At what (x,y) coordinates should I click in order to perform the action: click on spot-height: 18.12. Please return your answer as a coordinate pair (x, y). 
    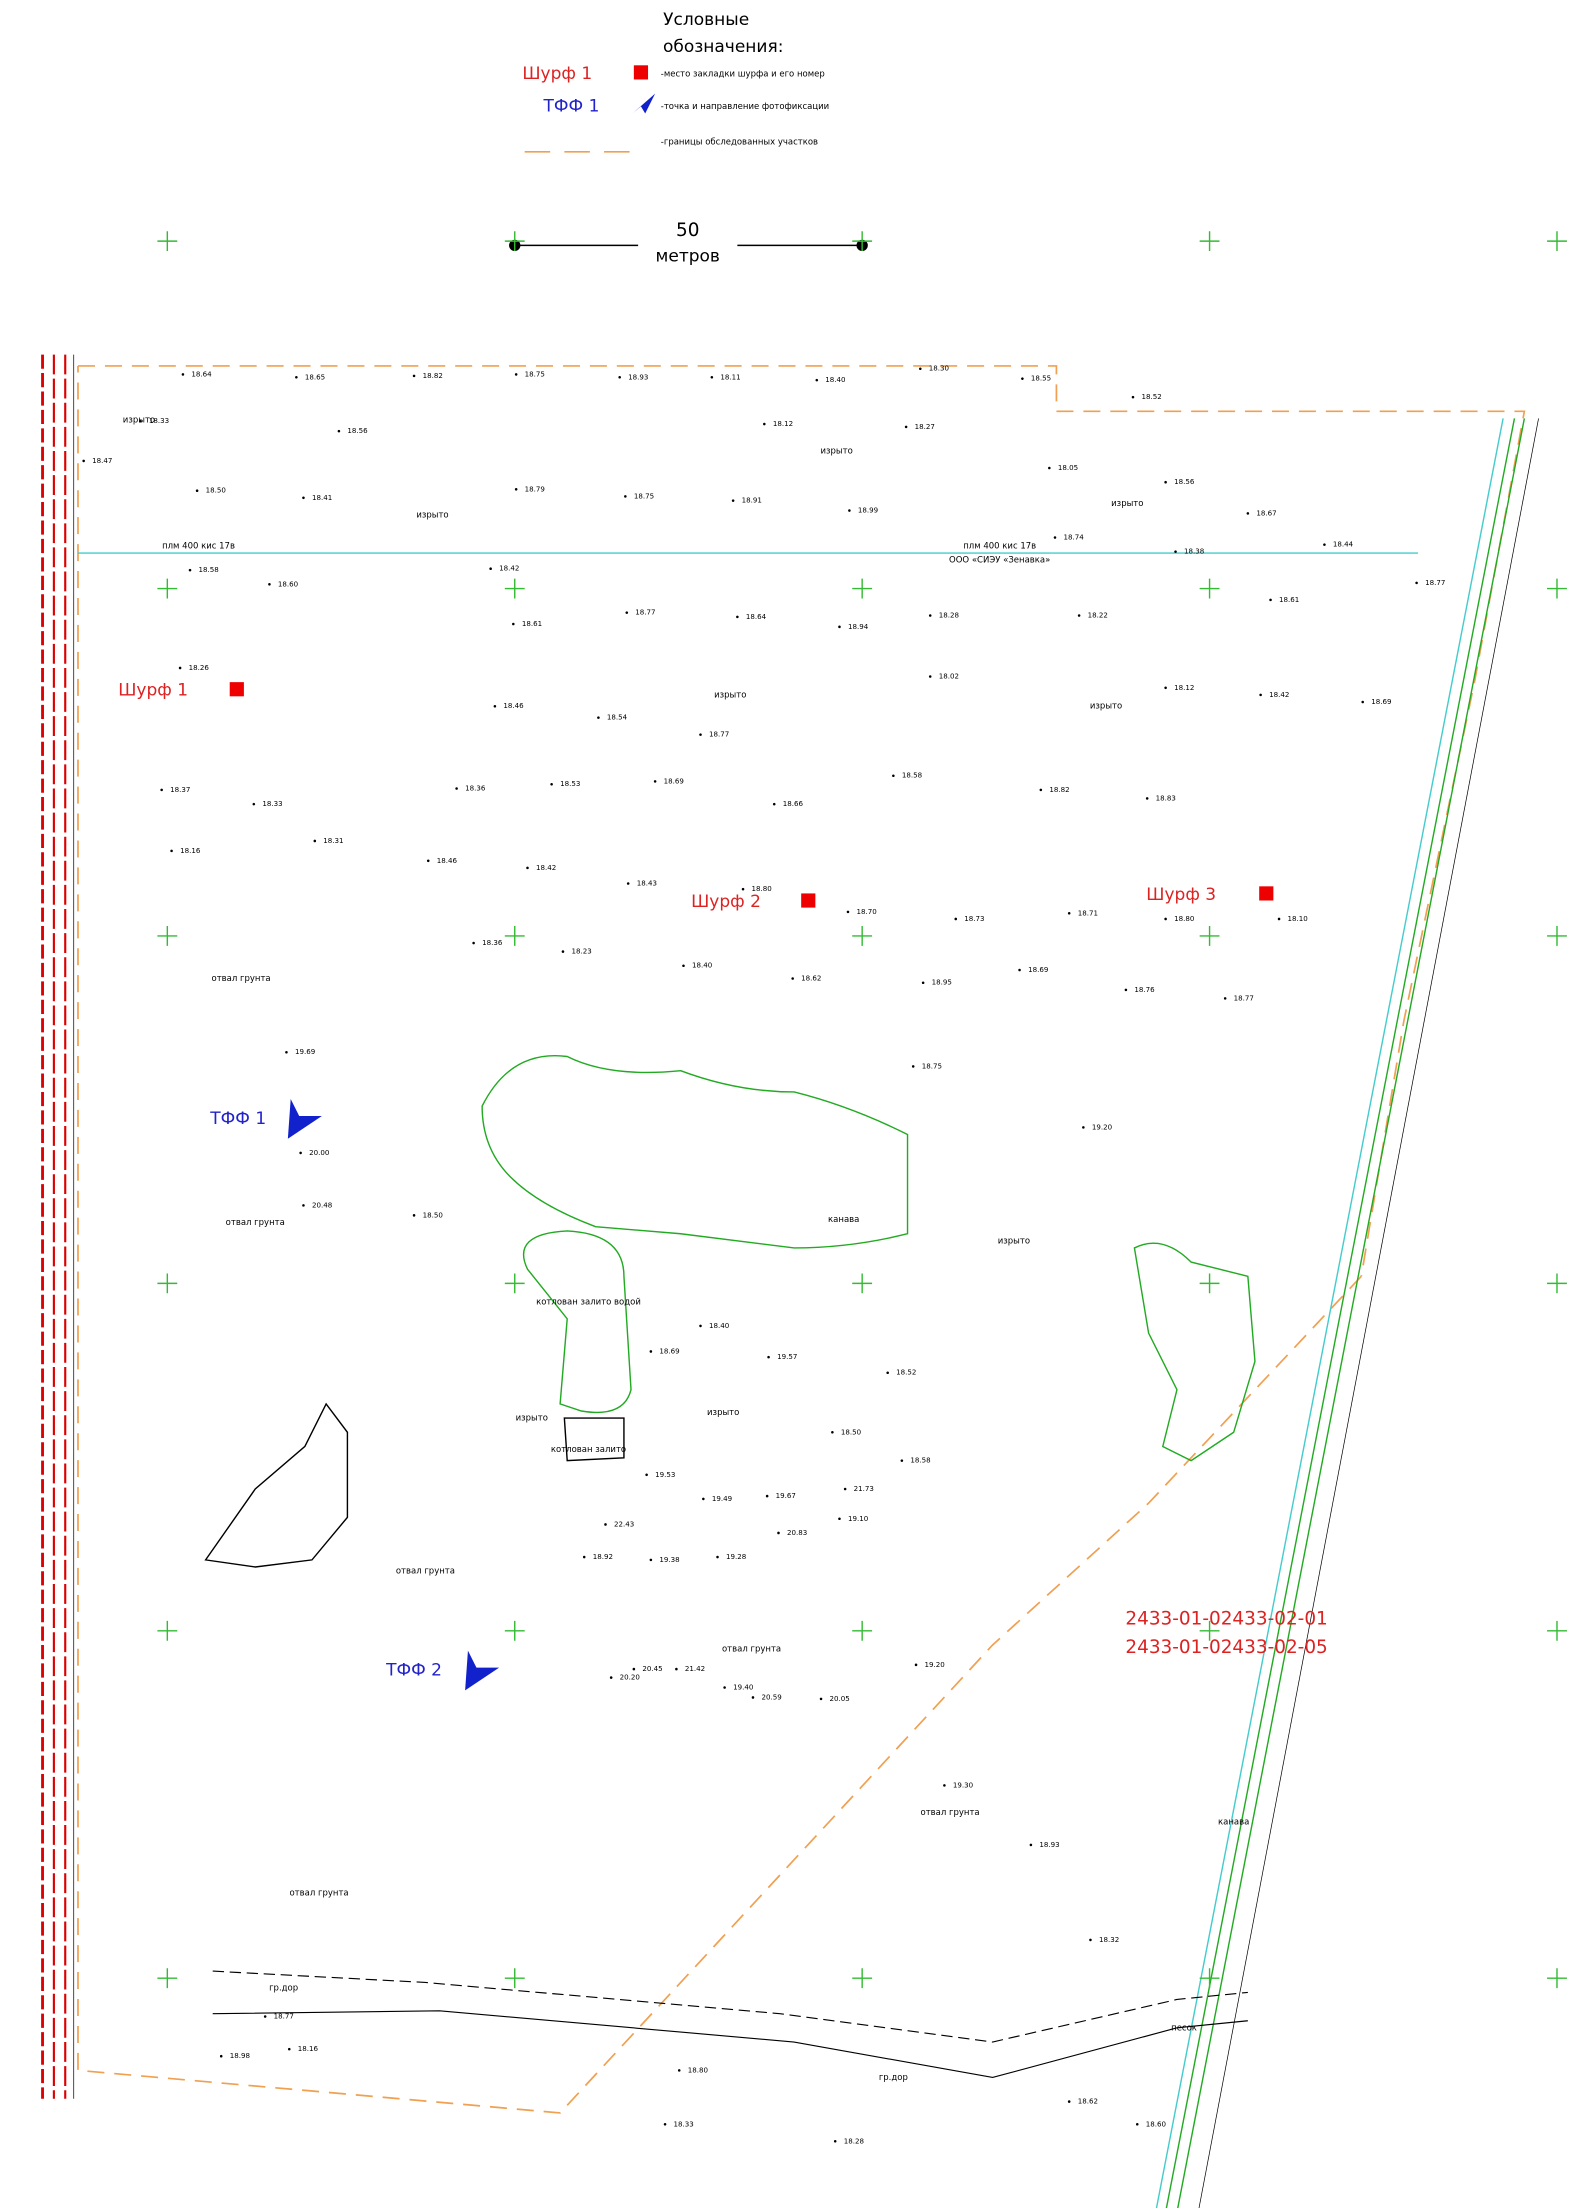
    Looking at the image, I should click on (1184, 687).